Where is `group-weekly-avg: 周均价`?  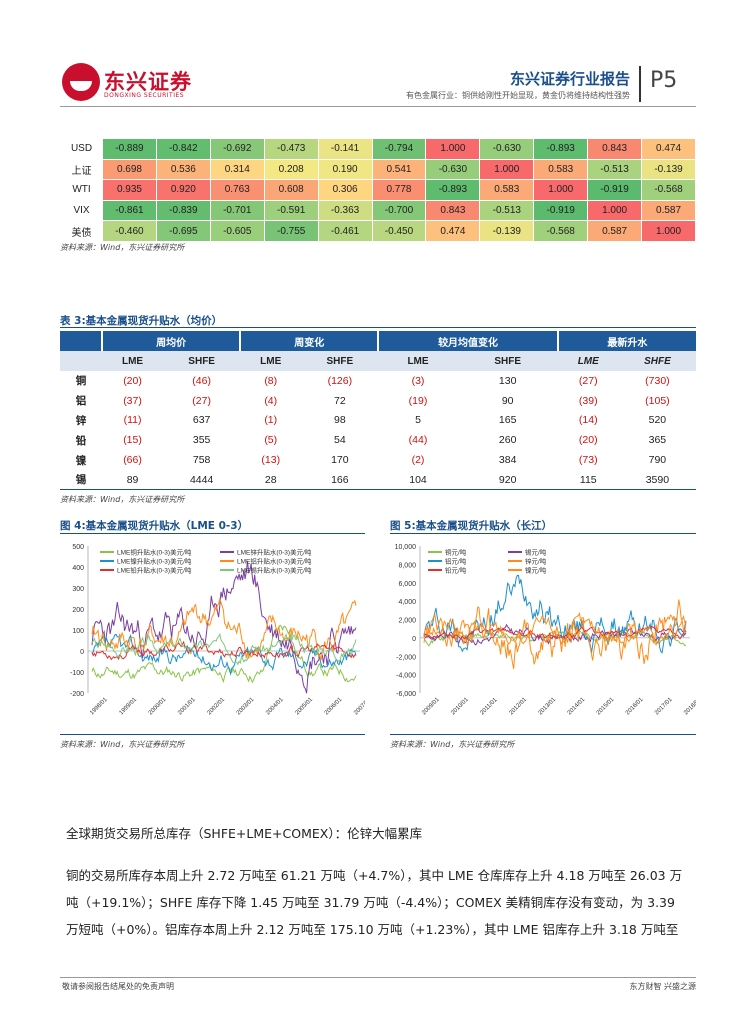 group-weekly-avg: 周均价 is located at coordinates (170, 341).